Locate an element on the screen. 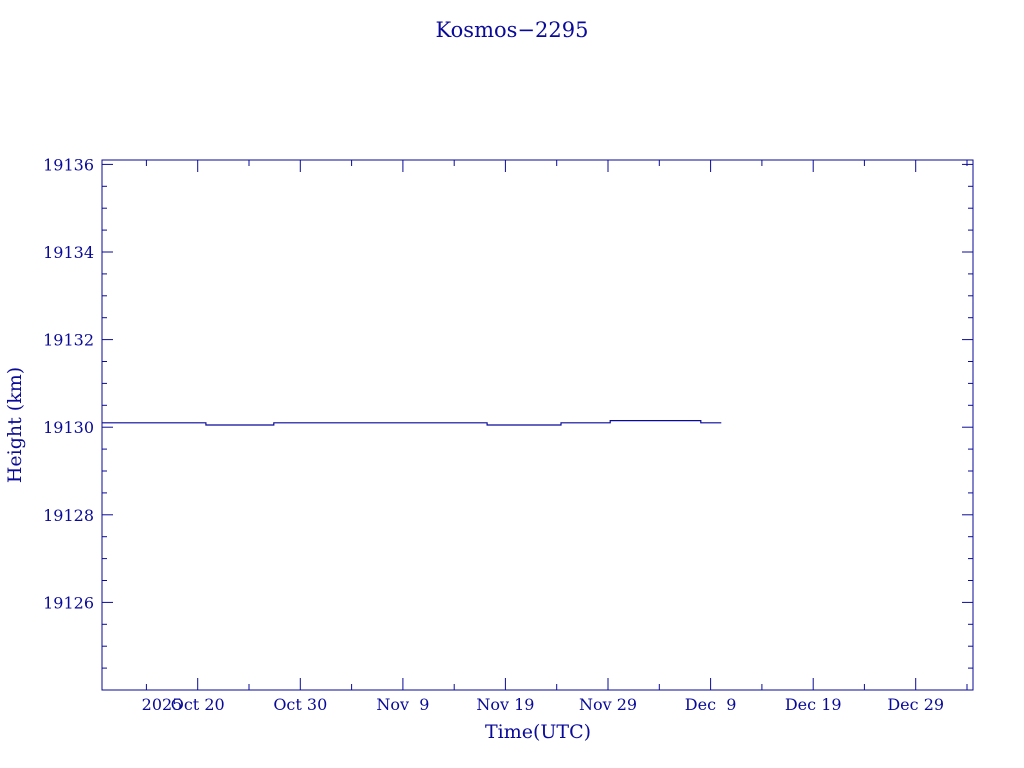 The height and width of the screenshot is (768, 1024). x-tick-label: Dec 19 is located at coordinates (813, 704).